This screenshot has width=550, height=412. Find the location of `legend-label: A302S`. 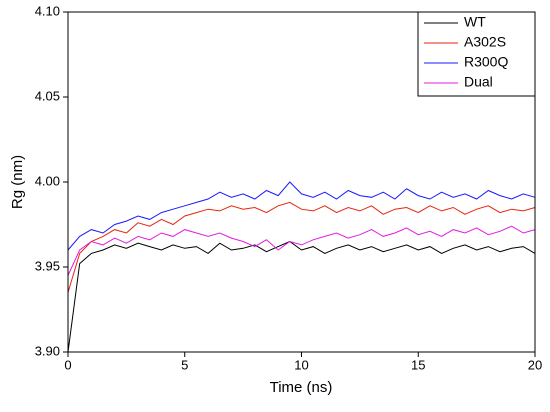

legend-label: A302S is located at coordinates (485, 42).